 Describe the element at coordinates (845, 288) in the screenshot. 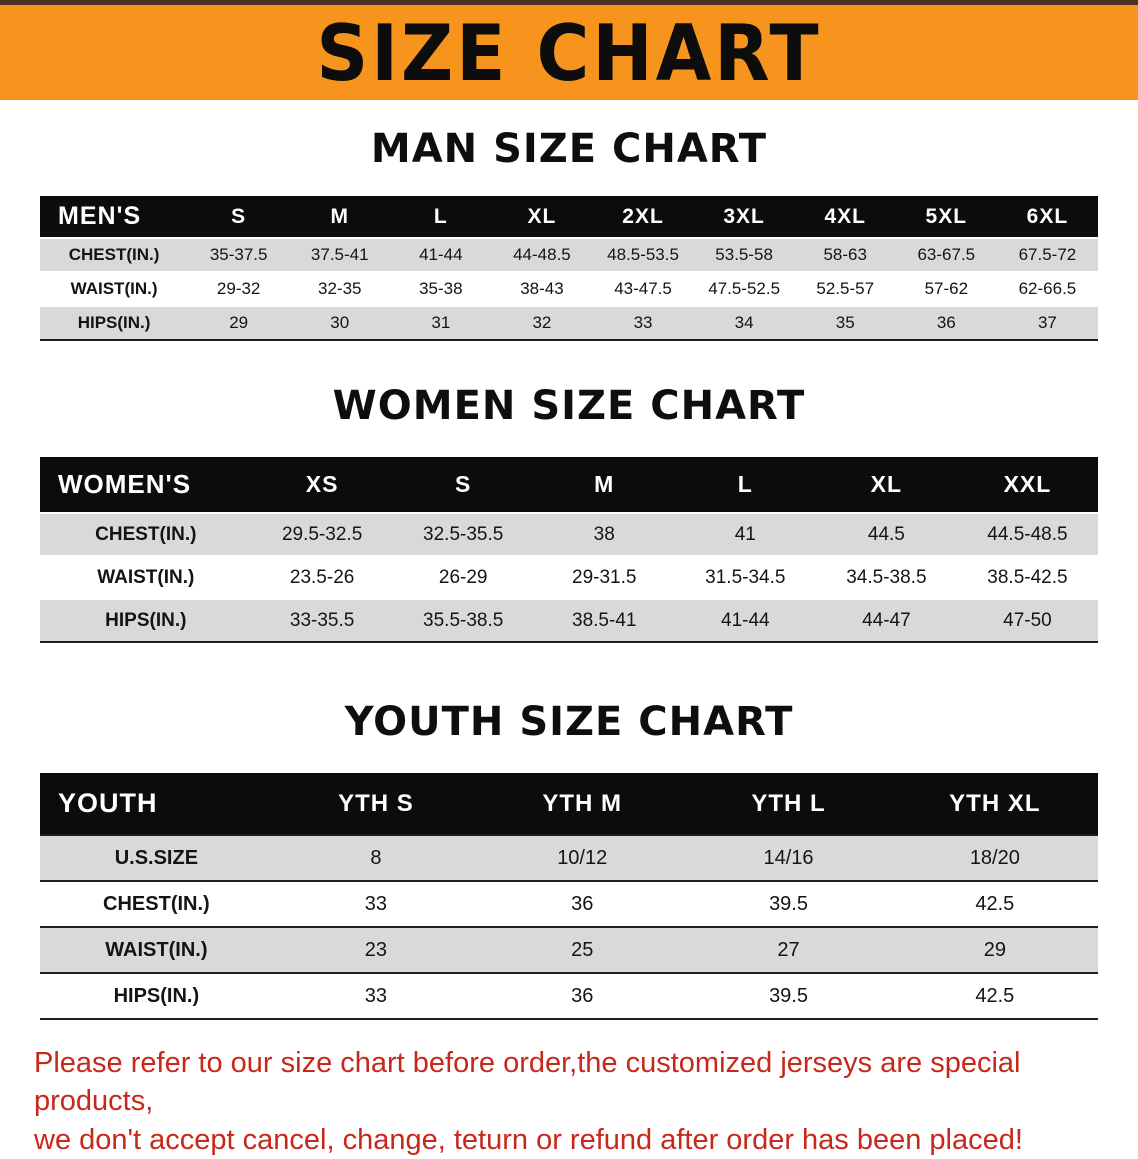

I see `value-cell: 52.5-57` at that location.